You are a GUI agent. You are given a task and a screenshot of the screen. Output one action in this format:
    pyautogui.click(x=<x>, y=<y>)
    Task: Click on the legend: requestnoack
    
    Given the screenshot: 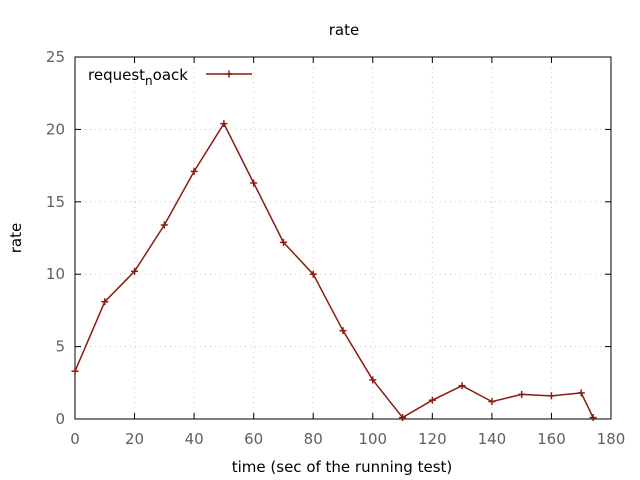 What is the action you would take?
    pyautogui.click(x=170, y=77)
    